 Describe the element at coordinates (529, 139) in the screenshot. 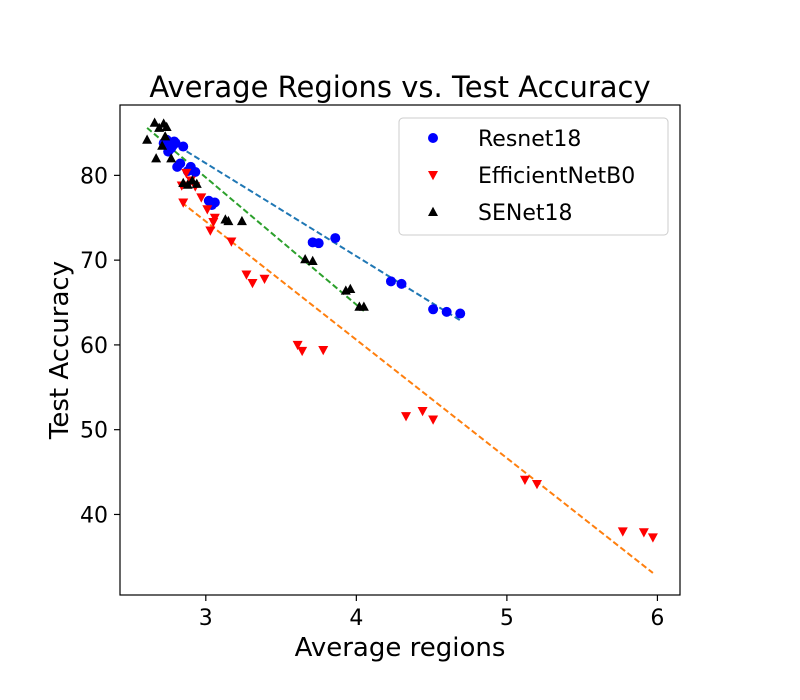

I see `legend-label: Resnet18` at that location.